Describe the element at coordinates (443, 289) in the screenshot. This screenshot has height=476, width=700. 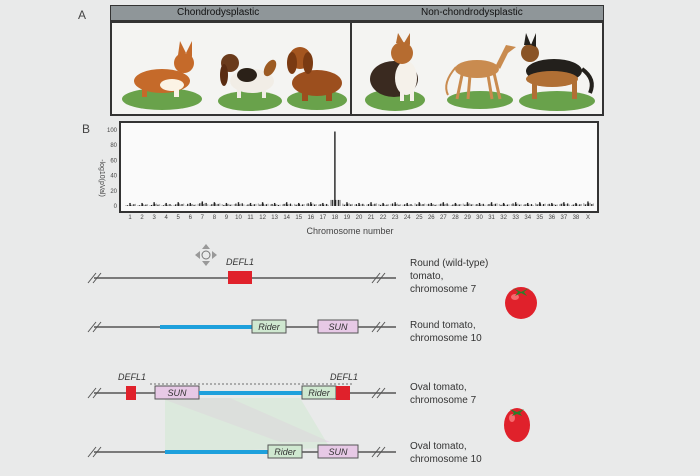
I see `caption-1c: chromosome 7` at that location.